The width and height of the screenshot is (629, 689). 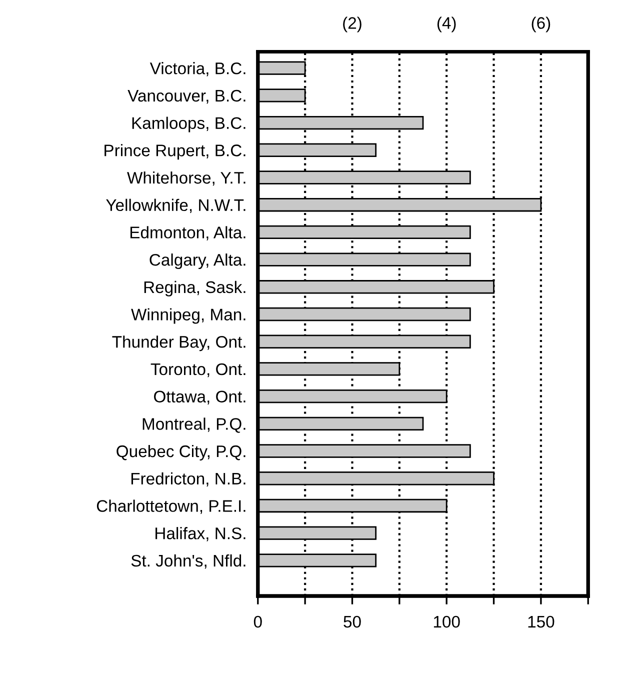 I want to click on y-tick-label: Victoria, B.C., so click(x=198, y=69).